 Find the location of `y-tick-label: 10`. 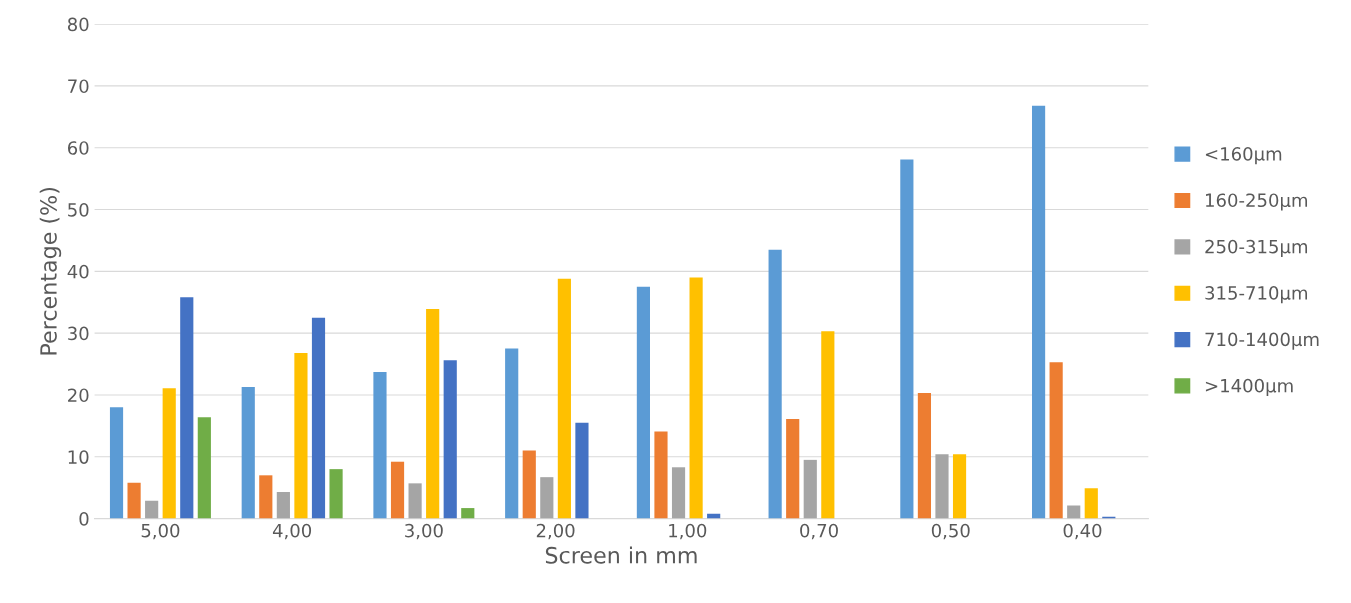

y-tick-label: 10 is located at coordinates (78, 457).